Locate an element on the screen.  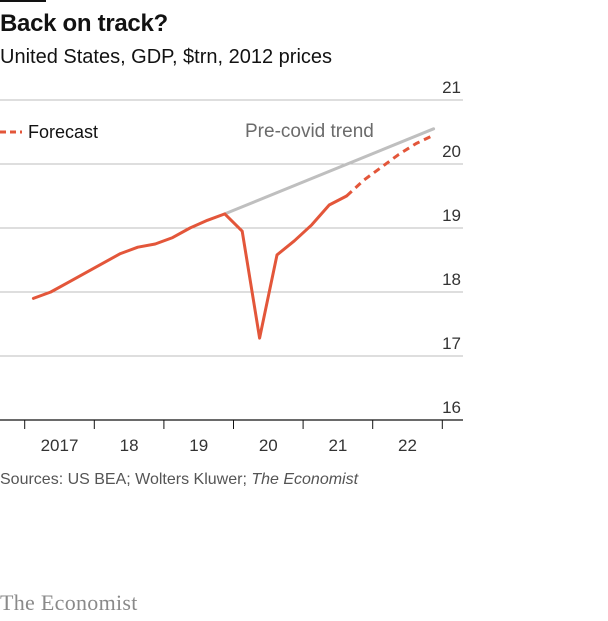
y-tick-label-19: 19 is located at coordinates (451, 215).